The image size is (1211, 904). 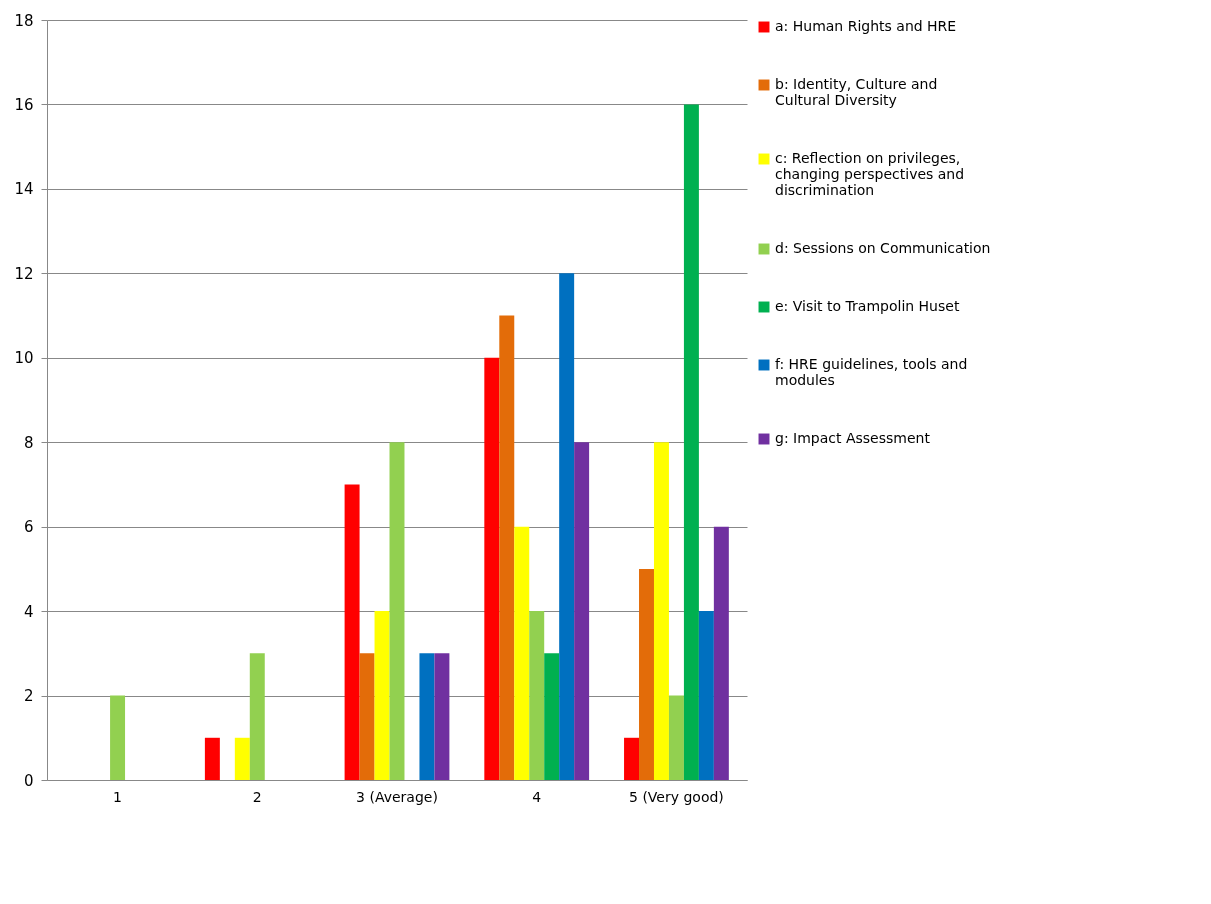 What do you see at coordinates (24, 273) in the screenshot?
I see `y-tick-label: 12` at bounding box center [24, 273].